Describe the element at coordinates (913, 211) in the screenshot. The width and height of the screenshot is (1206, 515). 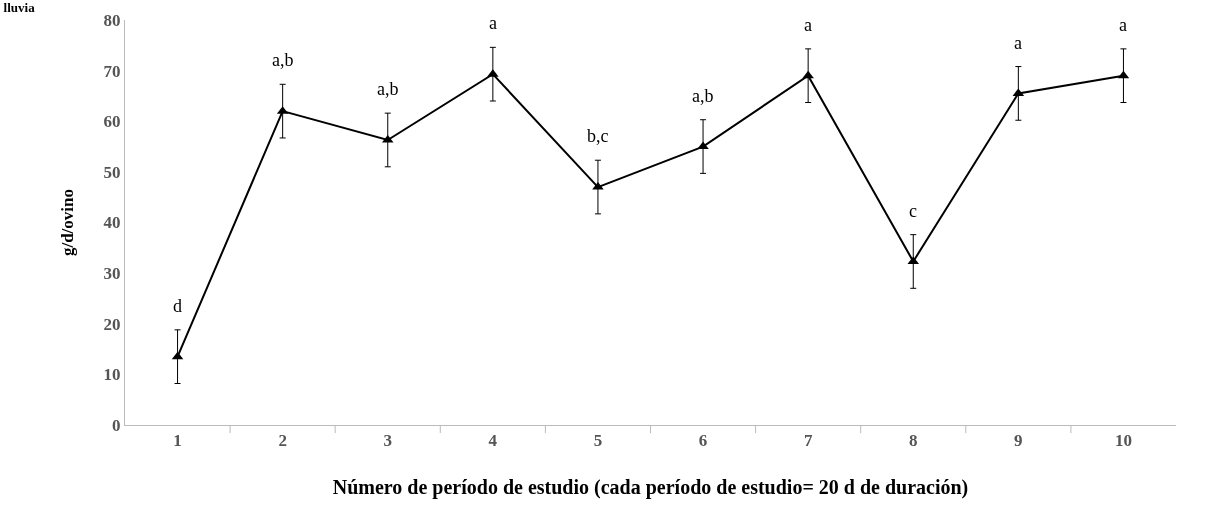
I see `annotation: c` at that location.